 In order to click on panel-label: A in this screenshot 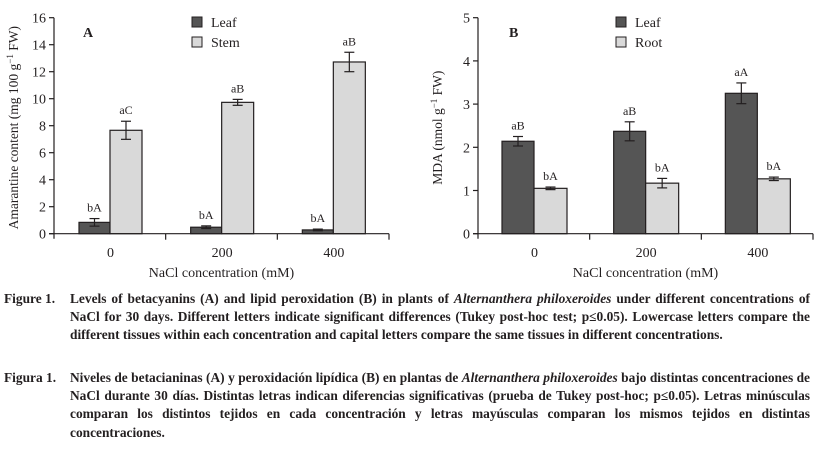, I will do `click(88, 33)`.